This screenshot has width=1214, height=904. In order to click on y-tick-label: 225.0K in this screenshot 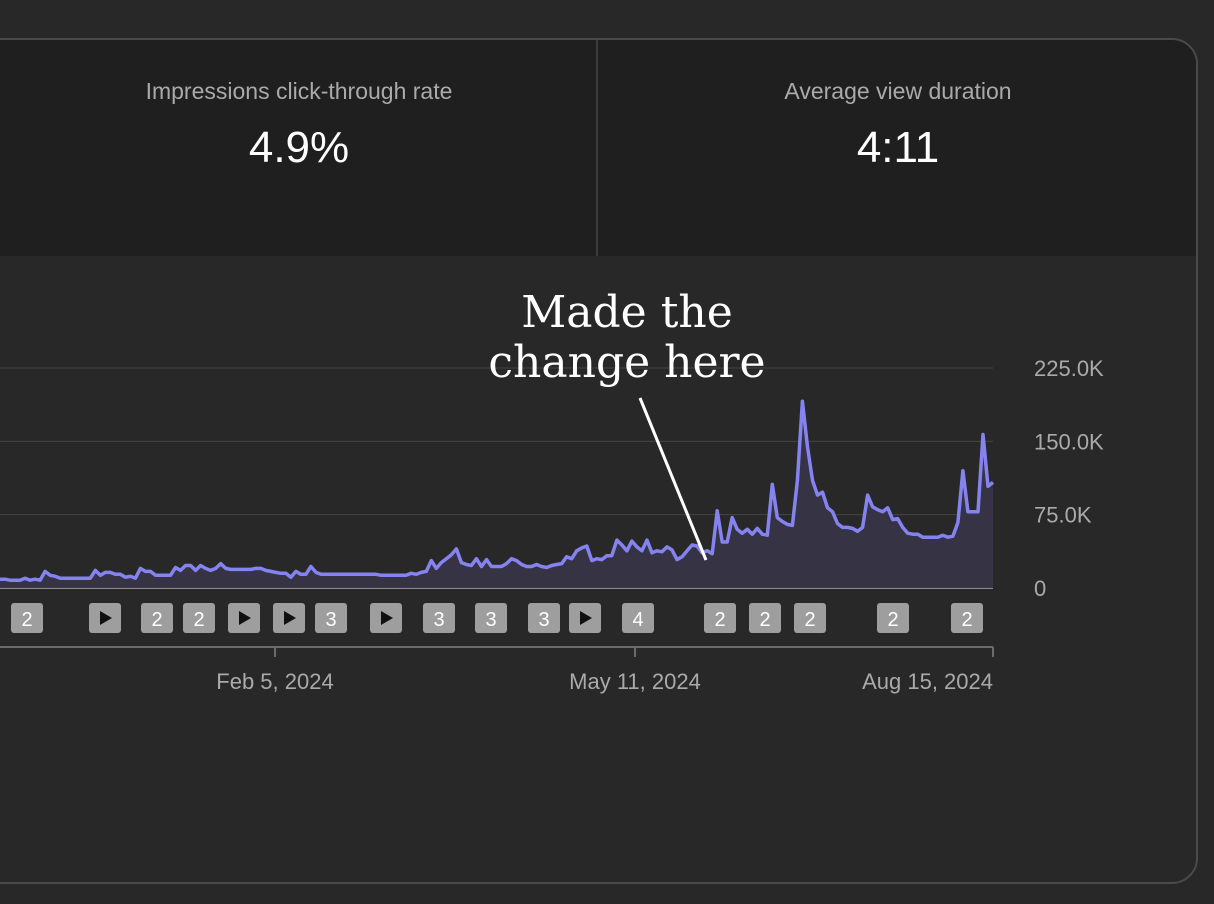, I will do `click(1069, 368)`.